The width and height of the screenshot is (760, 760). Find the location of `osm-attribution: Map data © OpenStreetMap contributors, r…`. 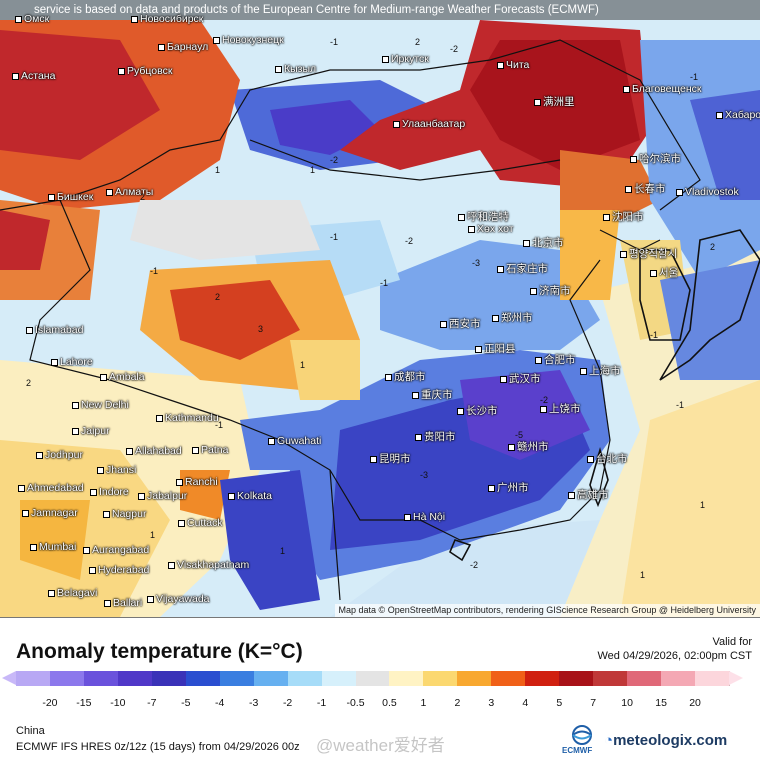

osm-attribution: Map data © OpenStreetMap contributors, r… is located at coordinates (547, 610).